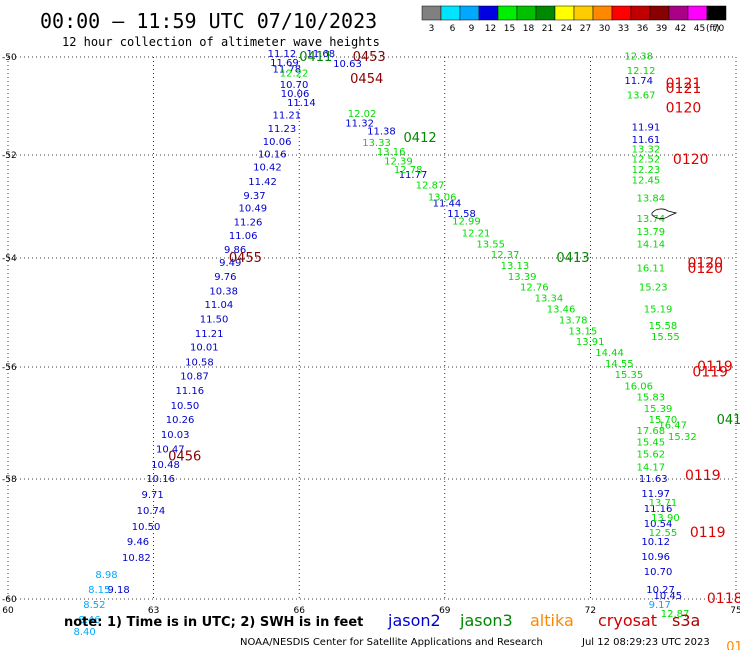 The height and width of the screenshot is (650, 740). I want to click on swh-value: 13.74, so click(651, 219).